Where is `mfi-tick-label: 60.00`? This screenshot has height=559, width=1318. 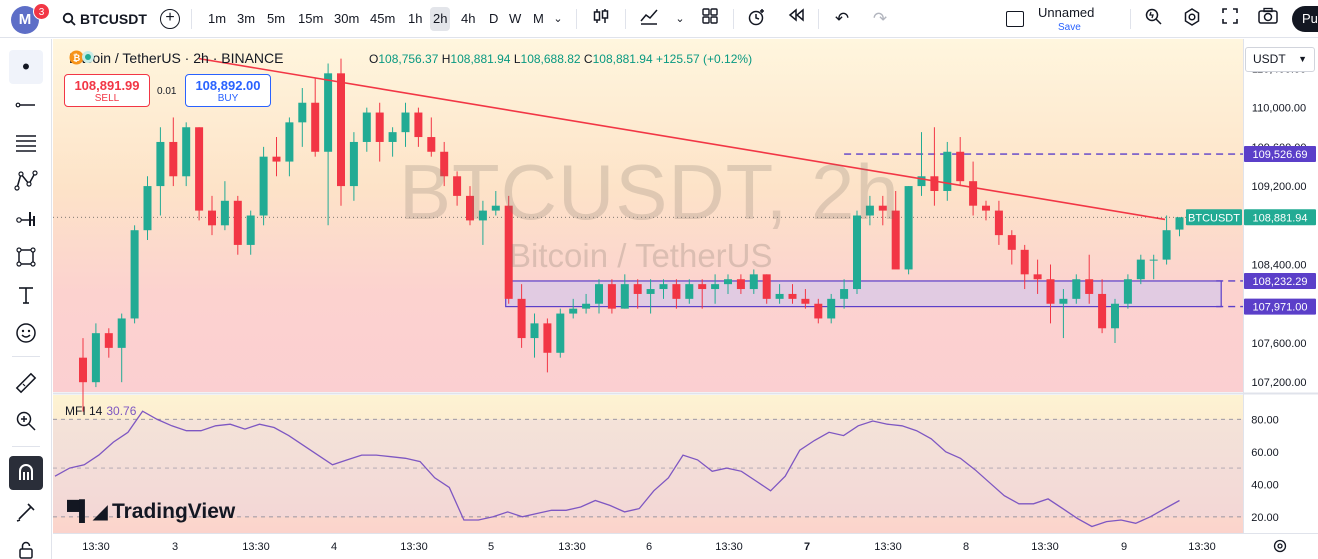 mfi-tick-label: 60.00 is located at coordinates (1265, 453).